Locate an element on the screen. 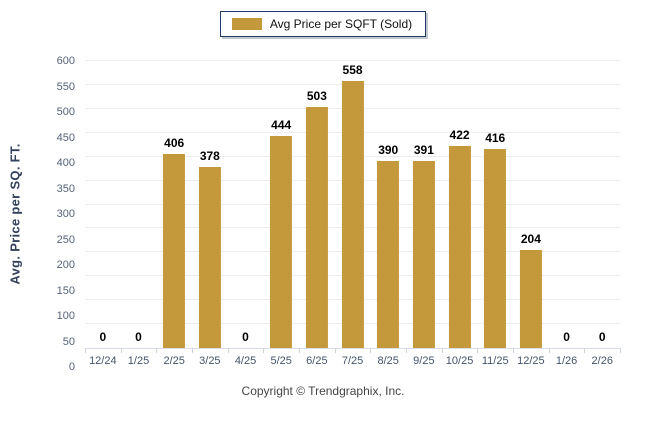 The image size is (646, 434). y-tick-label: 50 is located at coordinates (68, 341).